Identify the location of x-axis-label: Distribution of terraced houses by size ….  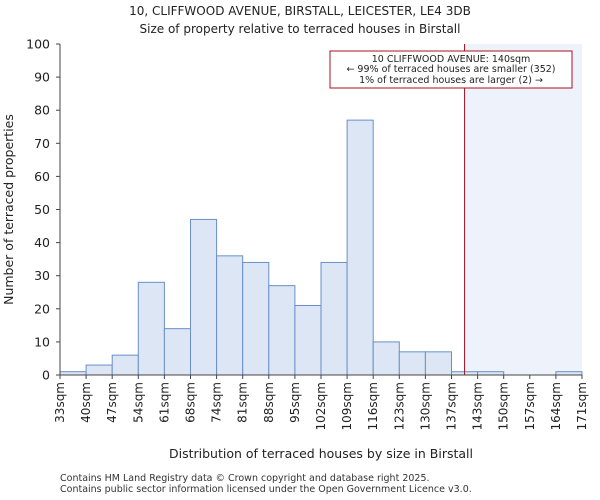
(321, 453).